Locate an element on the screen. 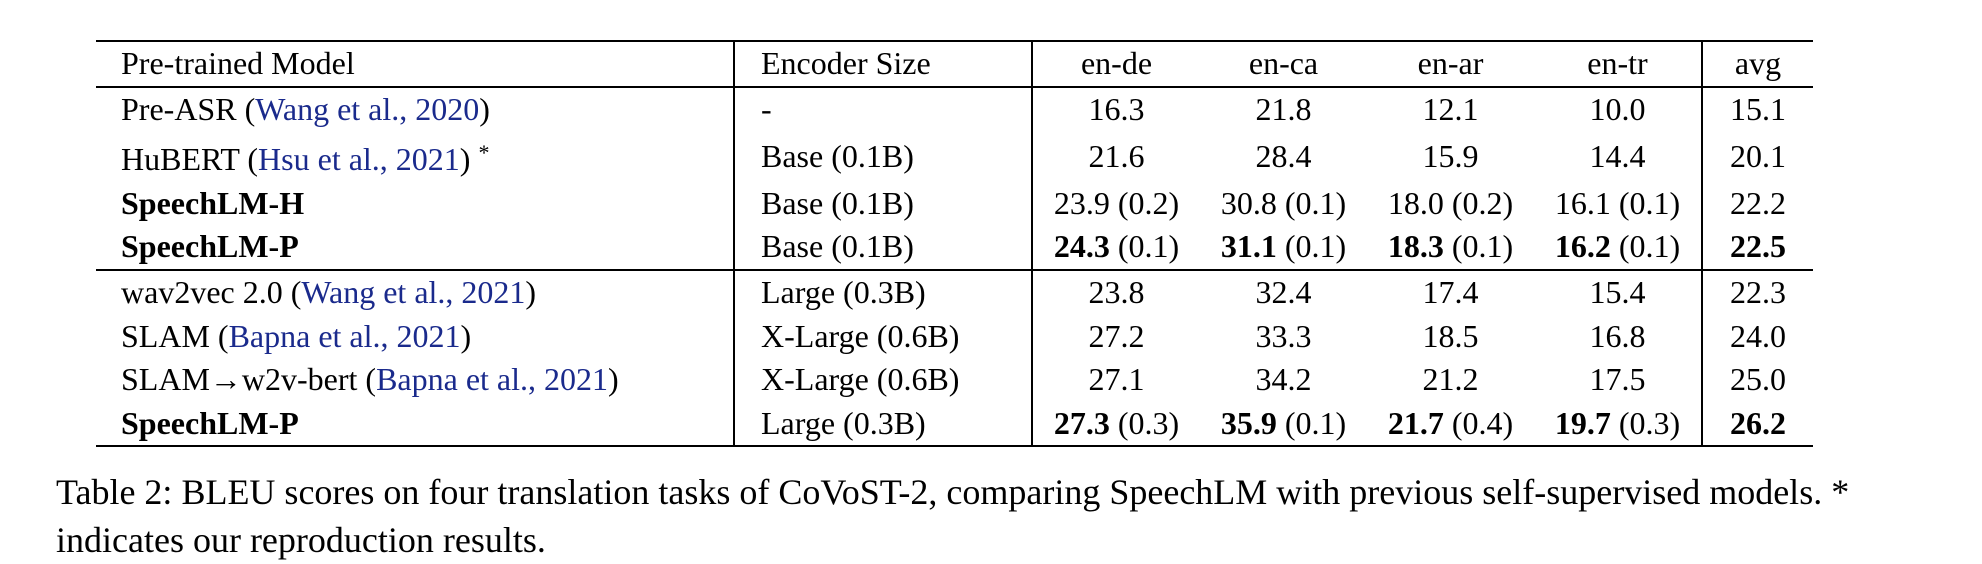 This screenshot has width=1982, height=564. avg-cell: 26.2 is located at coordinates (1757, 424).